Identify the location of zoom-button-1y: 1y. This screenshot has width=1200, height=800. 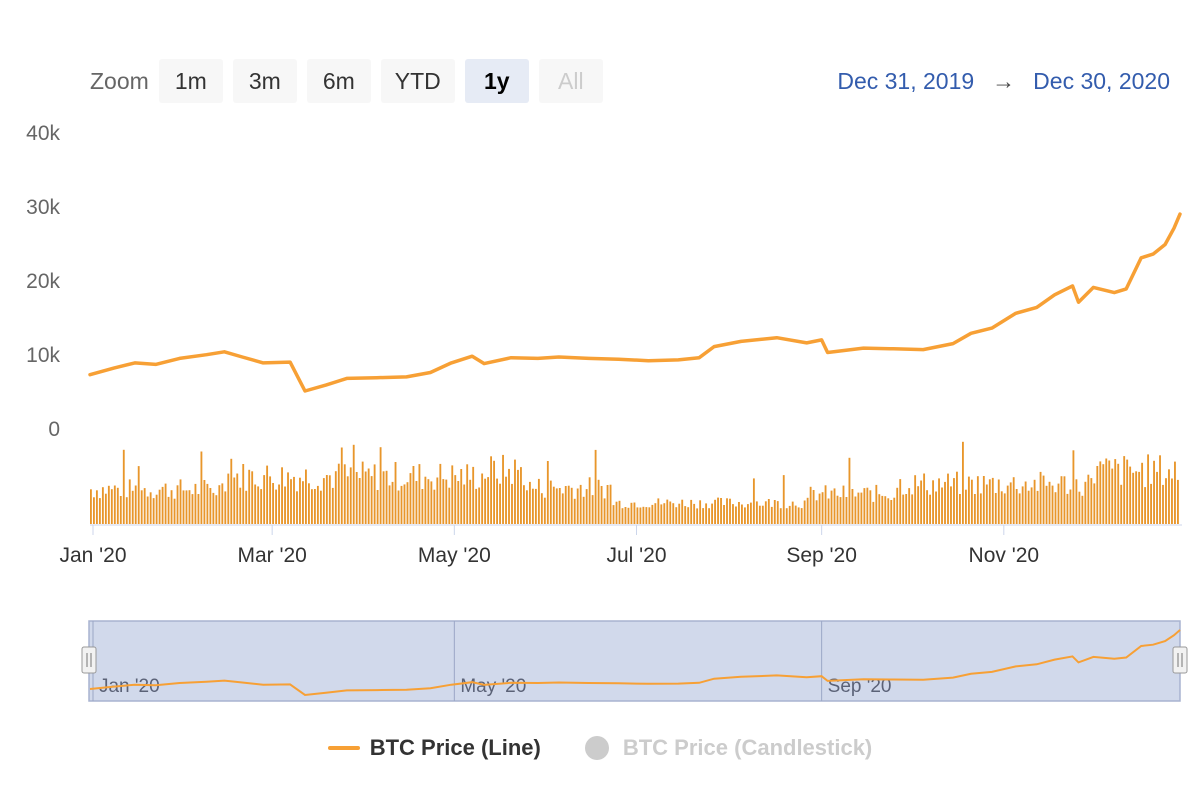
(496, 81).